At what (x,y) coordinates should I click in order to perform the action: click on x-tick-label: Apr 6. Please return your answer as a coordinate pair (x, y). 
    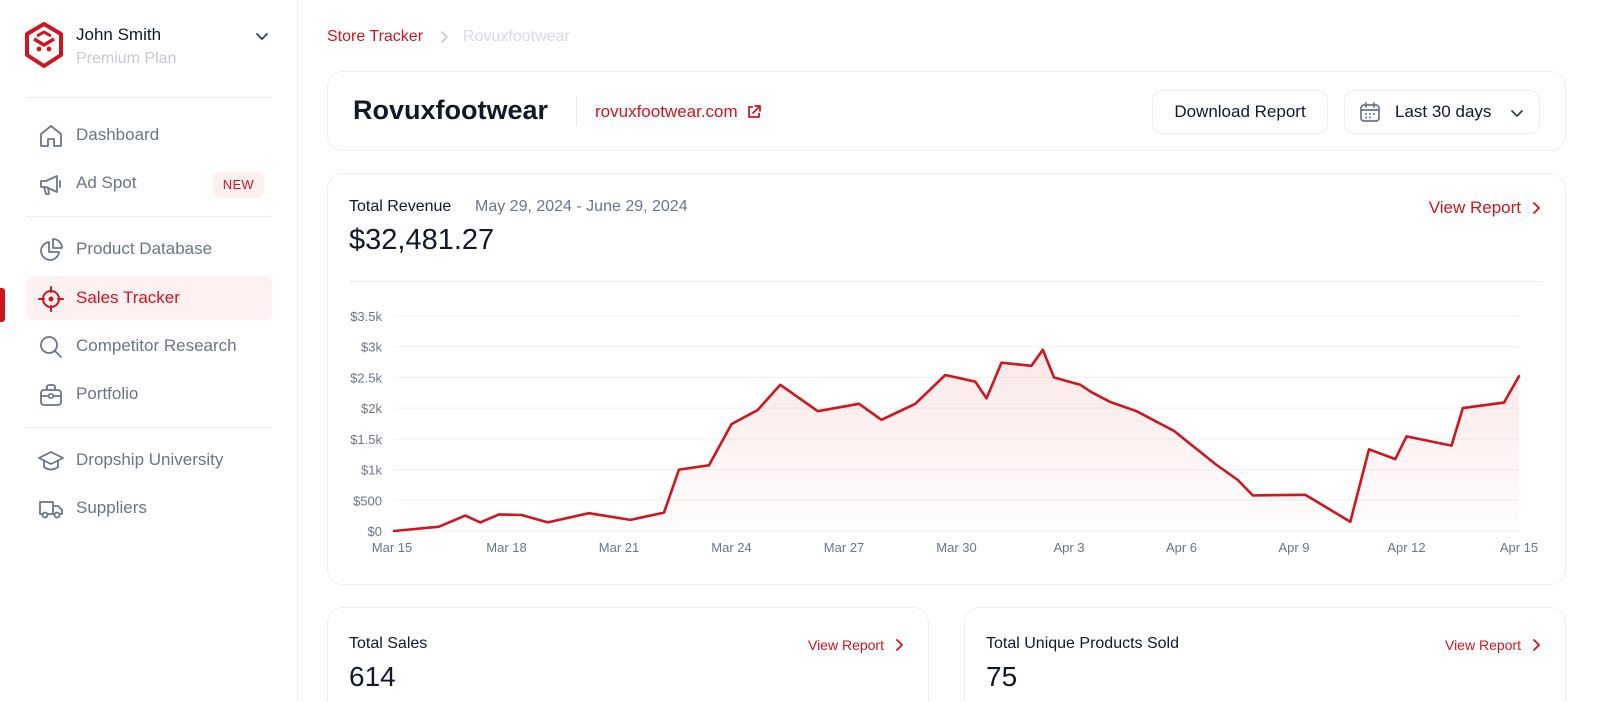
    Looking at the image, I should click on (1181, 547).